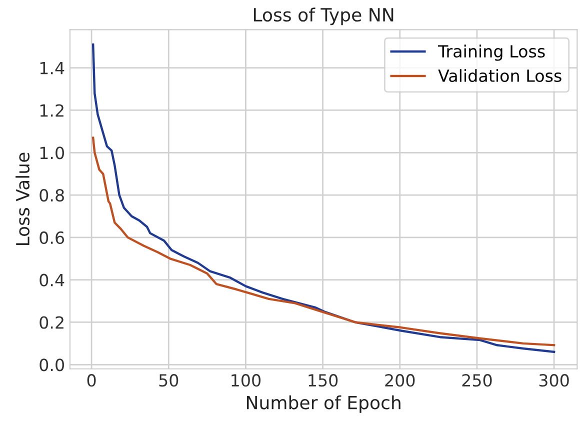  What do you see at coordinates (52, 195) in the screenshot?
I see `y-tick-label: 0.8` at bounding box center [52, 195].